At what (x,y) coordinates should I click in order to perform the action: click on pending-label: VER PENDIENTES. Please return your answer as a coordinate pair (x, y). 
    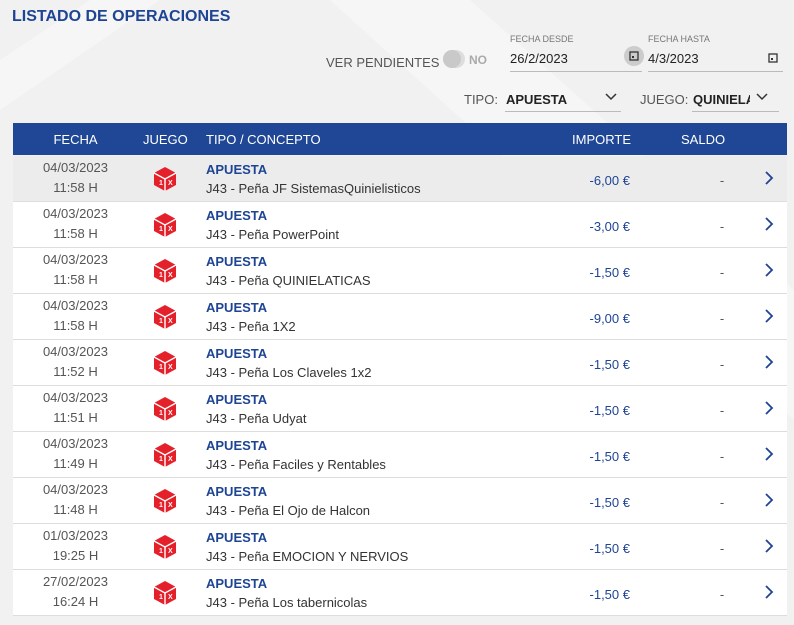
    Looking at the image, I should click on (383, 62).